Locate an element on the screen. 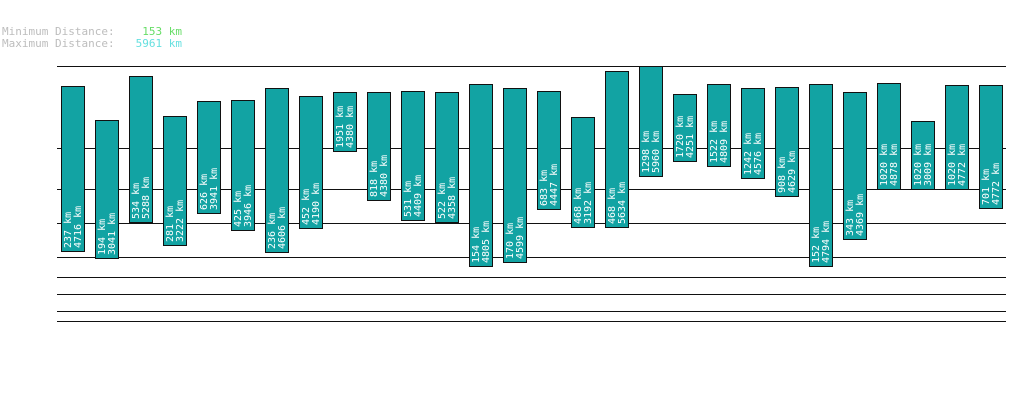  max-distance-label: Maximum Distance: is located at coordinates (58, 43).